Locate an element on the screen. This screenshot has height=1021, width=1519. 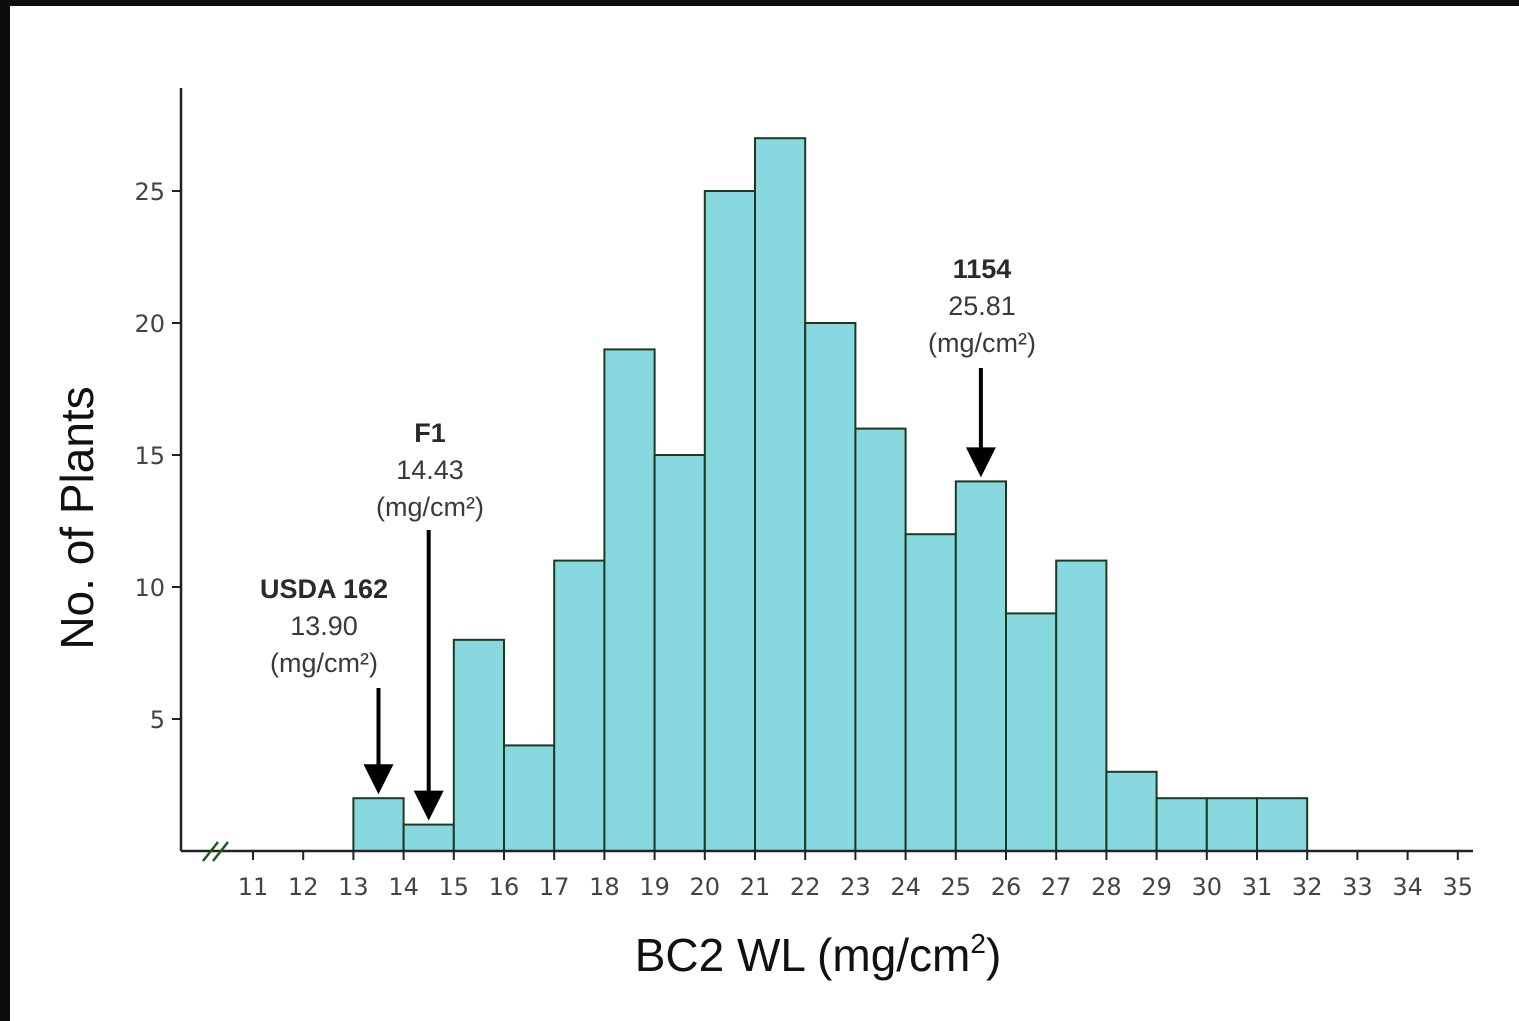
x-axis-title-close: ) is located at coordinates (993, 955).